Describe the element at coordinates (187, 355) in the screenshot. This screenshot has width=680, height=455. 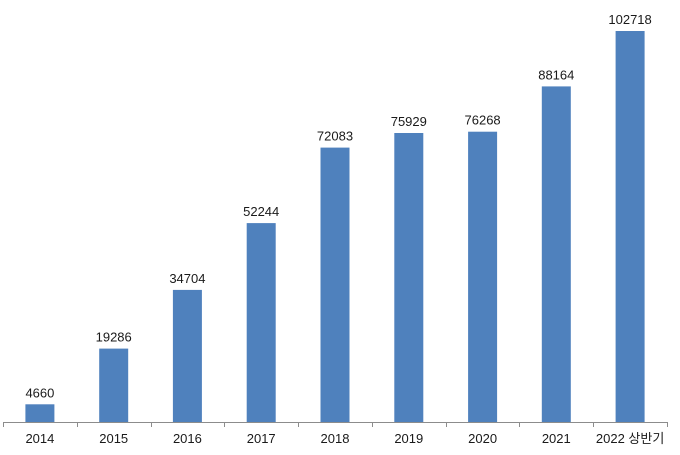
I see `bar-2016` at that location.